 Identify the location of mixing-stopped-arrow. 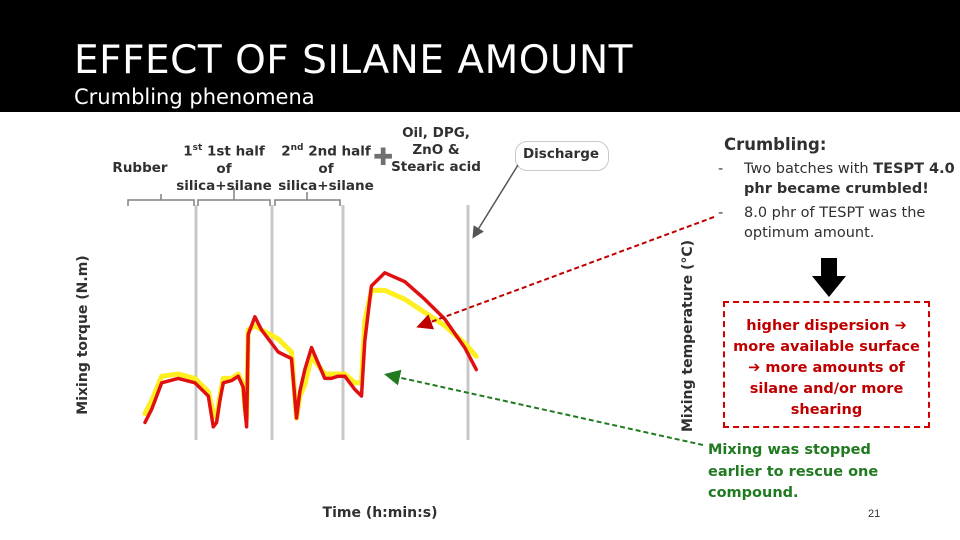
(544, 407).